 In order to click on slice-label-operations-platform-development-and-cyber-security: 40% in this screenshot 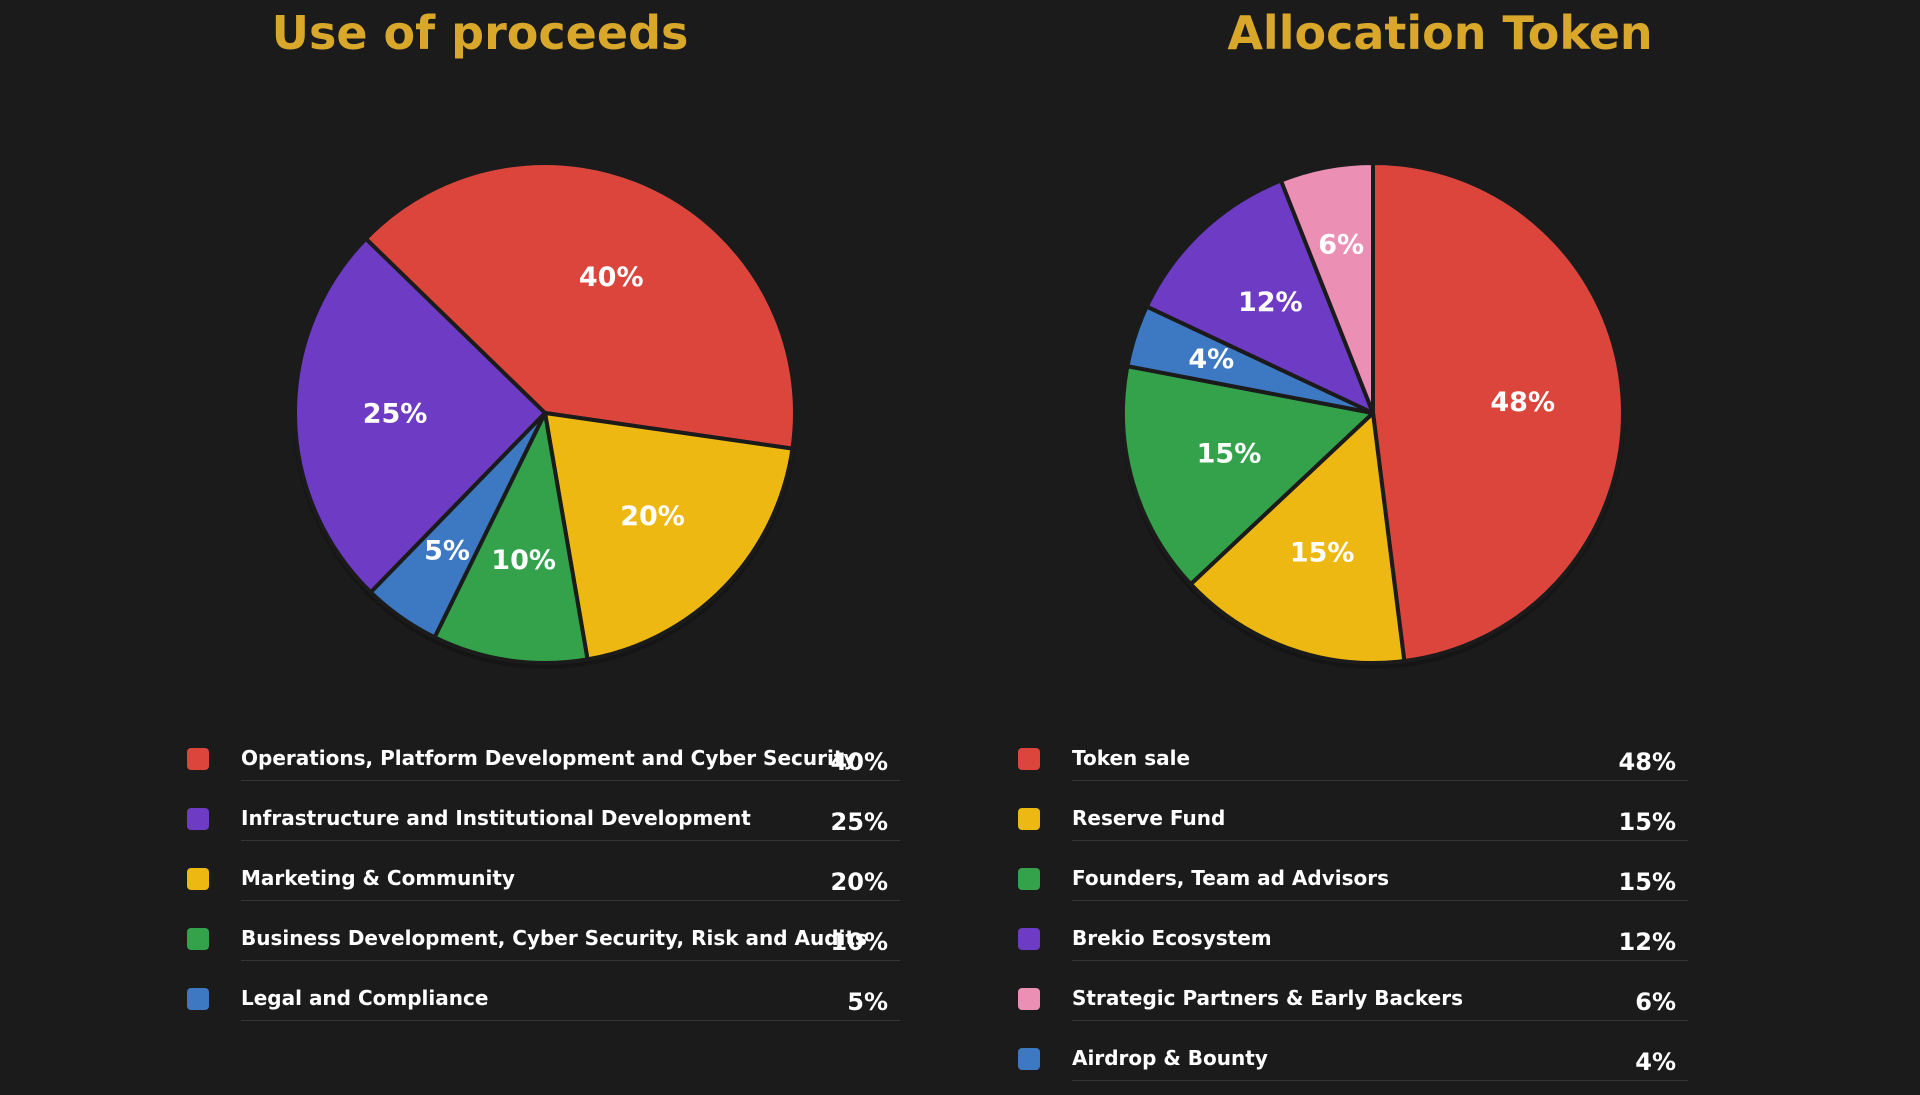, I will do `click(611, 277)`.